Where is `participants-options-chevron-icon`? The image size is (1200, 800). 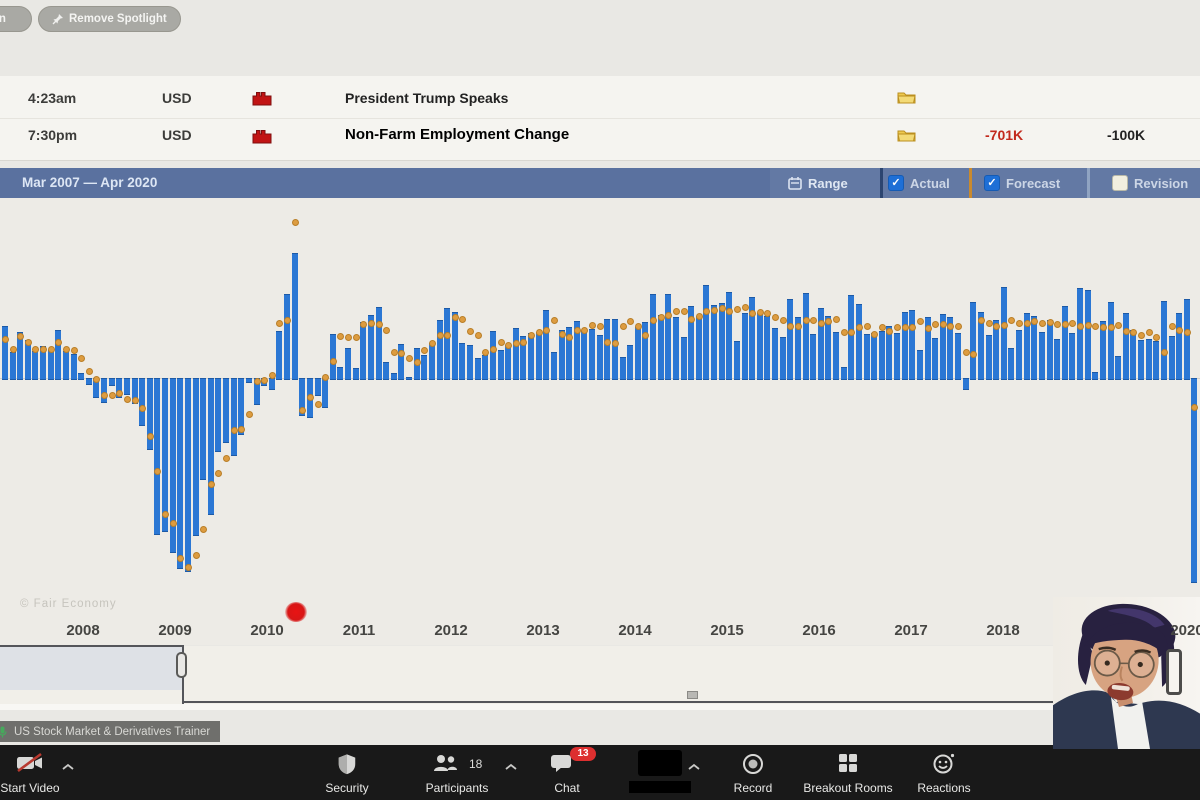
participants-options-chevron-icon is located at coordinates (511, 767).